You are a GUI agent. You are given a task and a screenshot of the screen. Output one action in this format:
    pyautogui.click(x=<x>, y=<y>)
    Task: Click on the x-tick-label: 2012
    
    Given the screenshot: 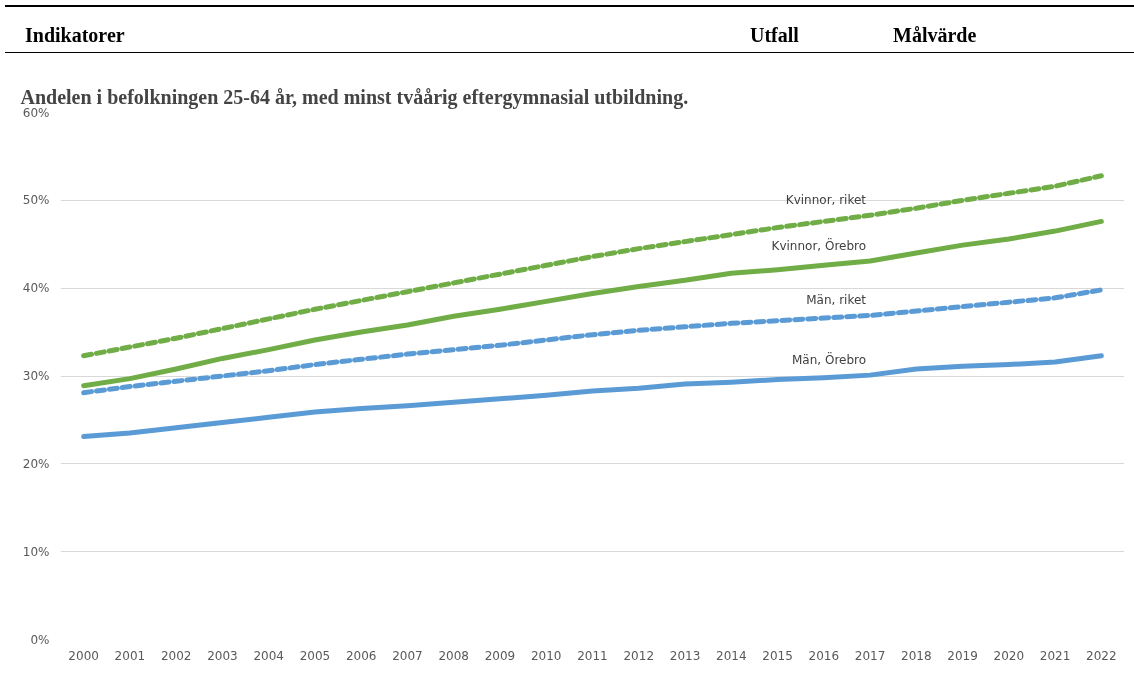 What is the action you would take?
    pyautogui.click(x=639, y=655)
    